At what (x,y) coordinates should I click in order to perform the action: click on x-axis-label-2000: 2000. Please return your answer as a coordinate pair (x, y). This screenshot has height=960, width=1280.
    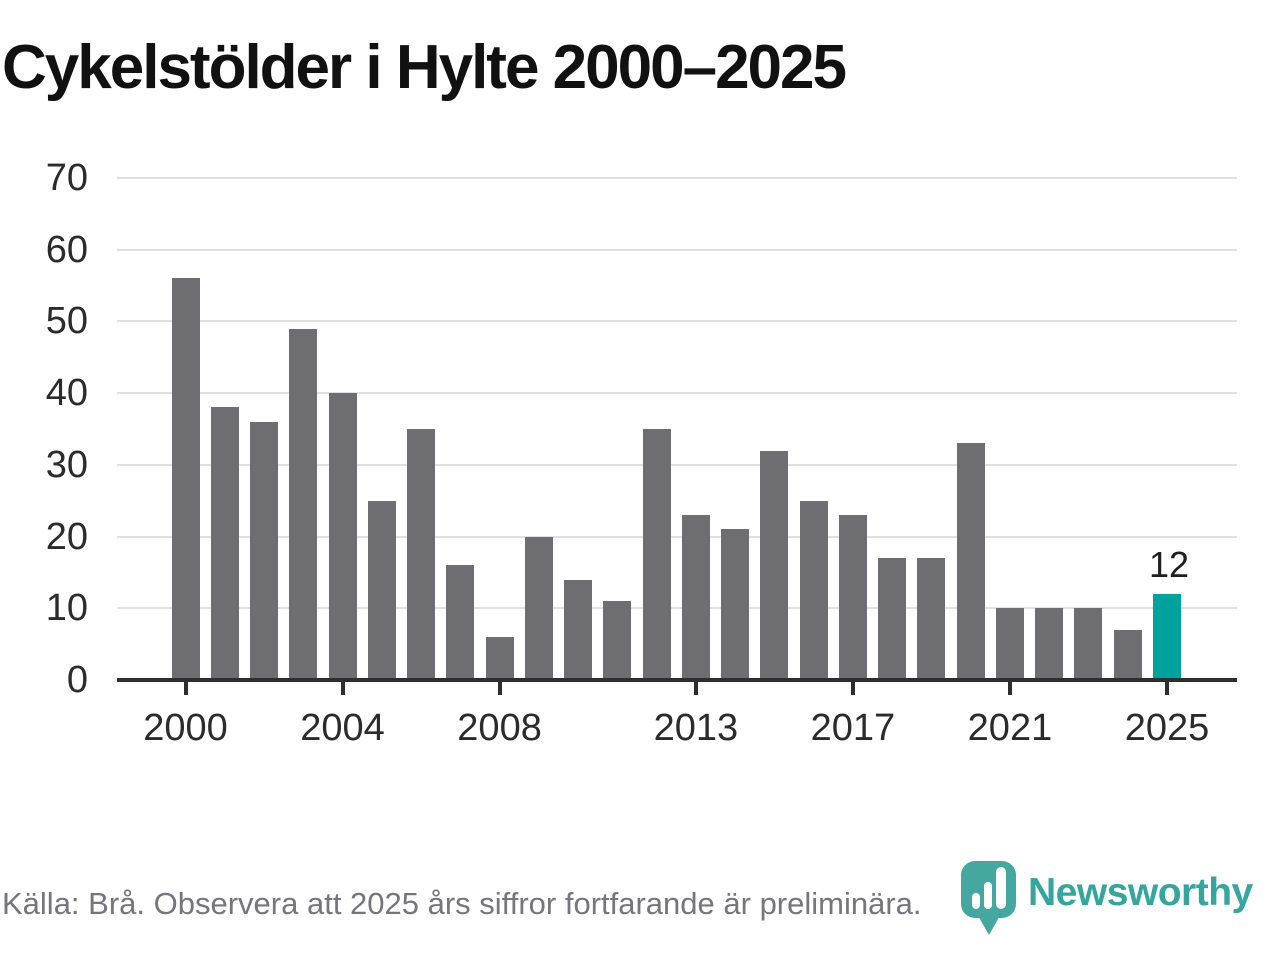
    Looking at the image, I should click on (185, 728).